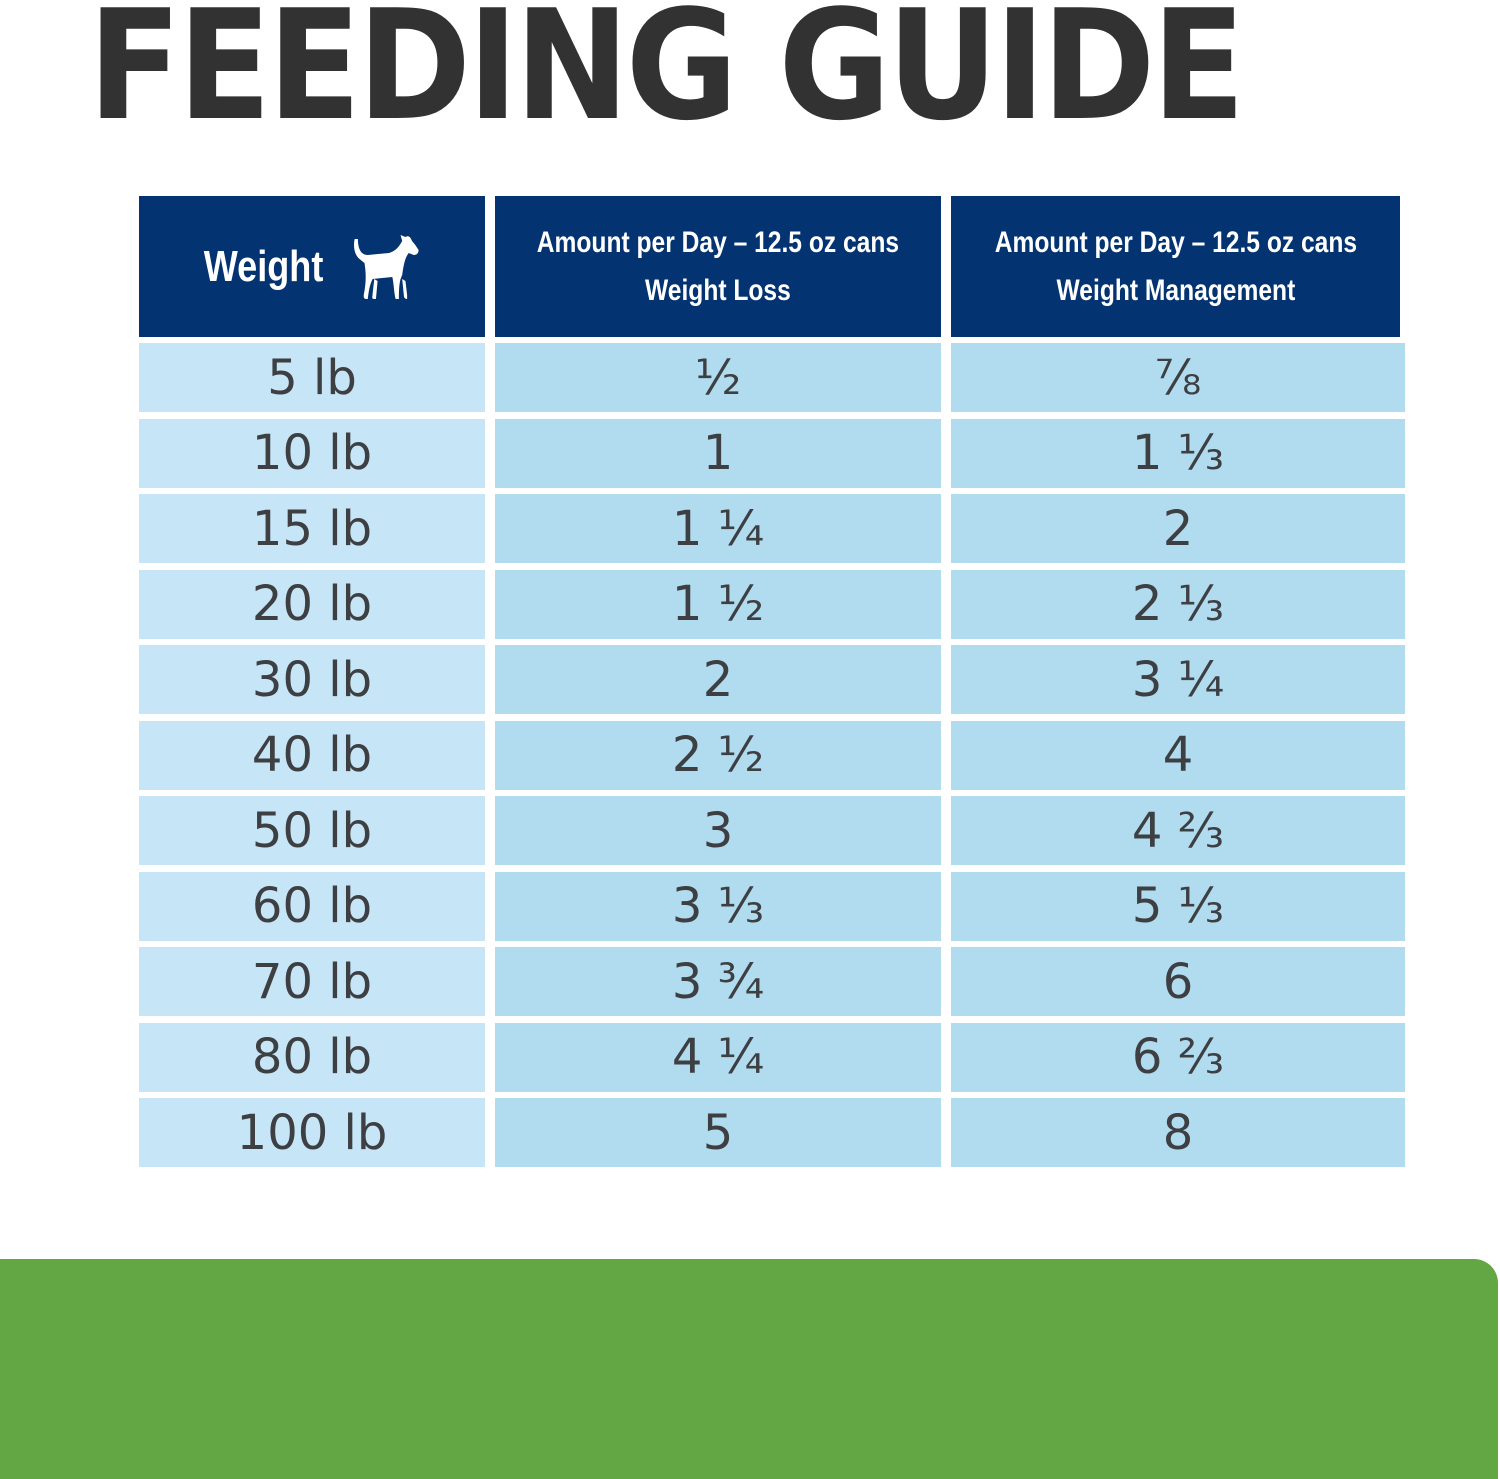 This screenshot has height=1479, width=1500. What do you see at coordinates (1178, 755) in the screenshot?
I see `weight-management-cell: 4` at bounding box center [1178, 755].